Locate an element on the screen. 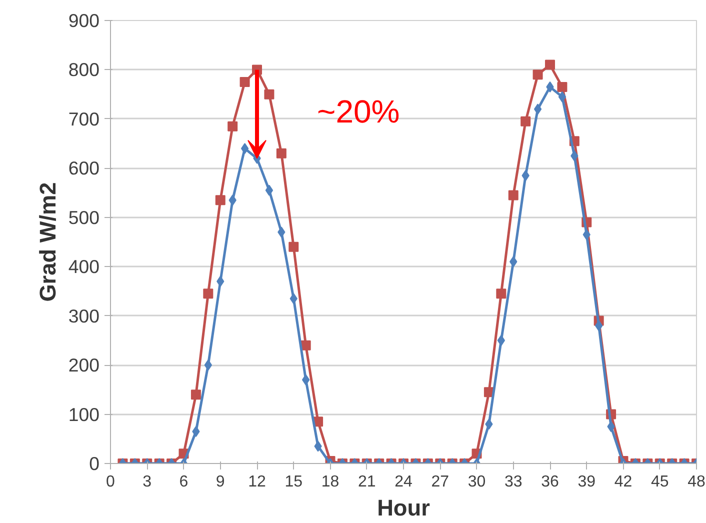  x-tick-label: 21 is located at coordinates (367, 482).